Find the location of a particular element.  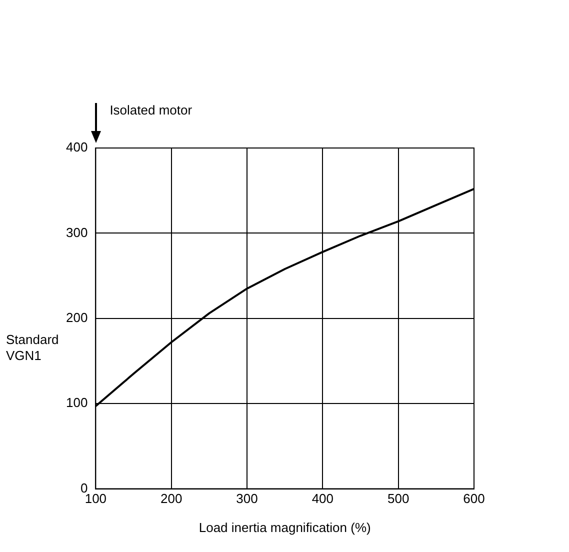

y-tick-label: 100 is located at coordinates (77, 402).